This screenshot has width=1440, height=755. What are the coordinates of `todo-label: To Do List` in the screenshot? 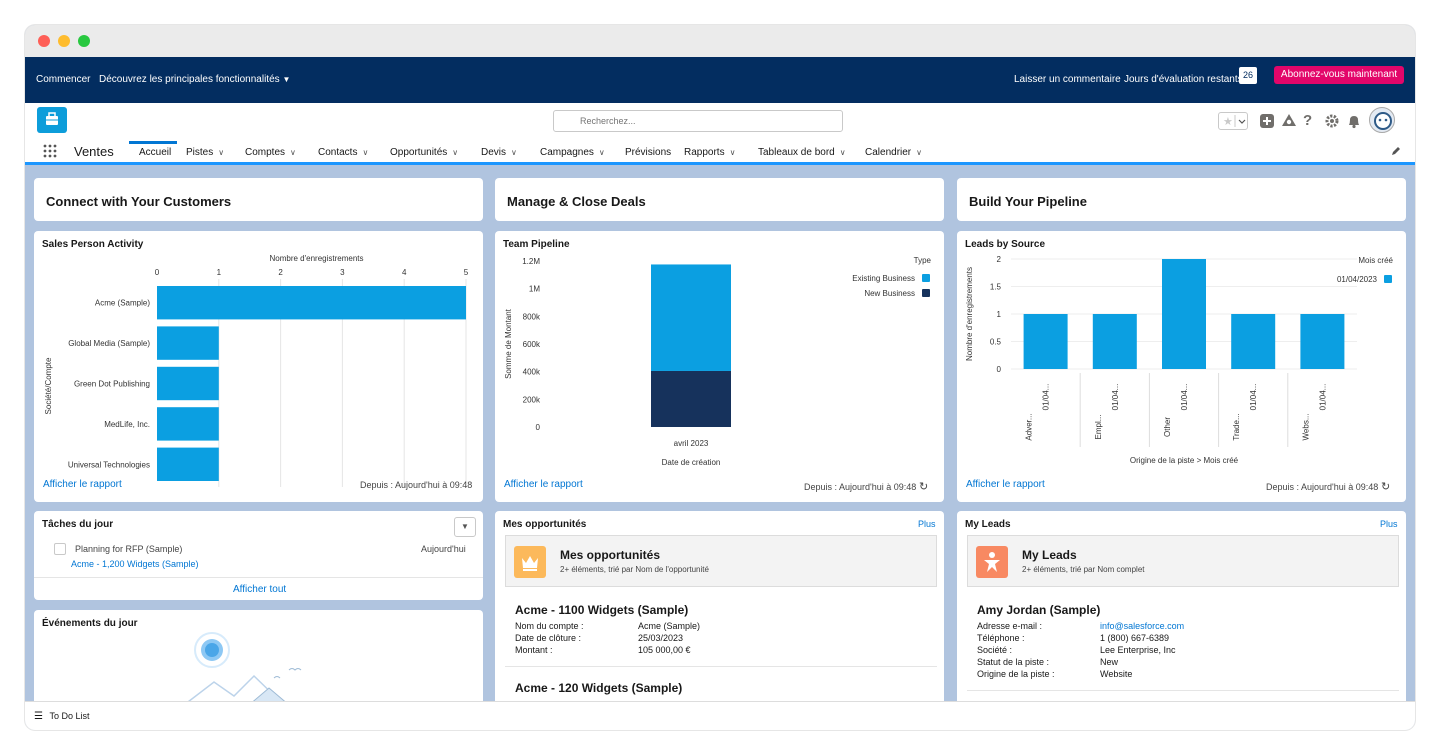 It's located at (69, 716).